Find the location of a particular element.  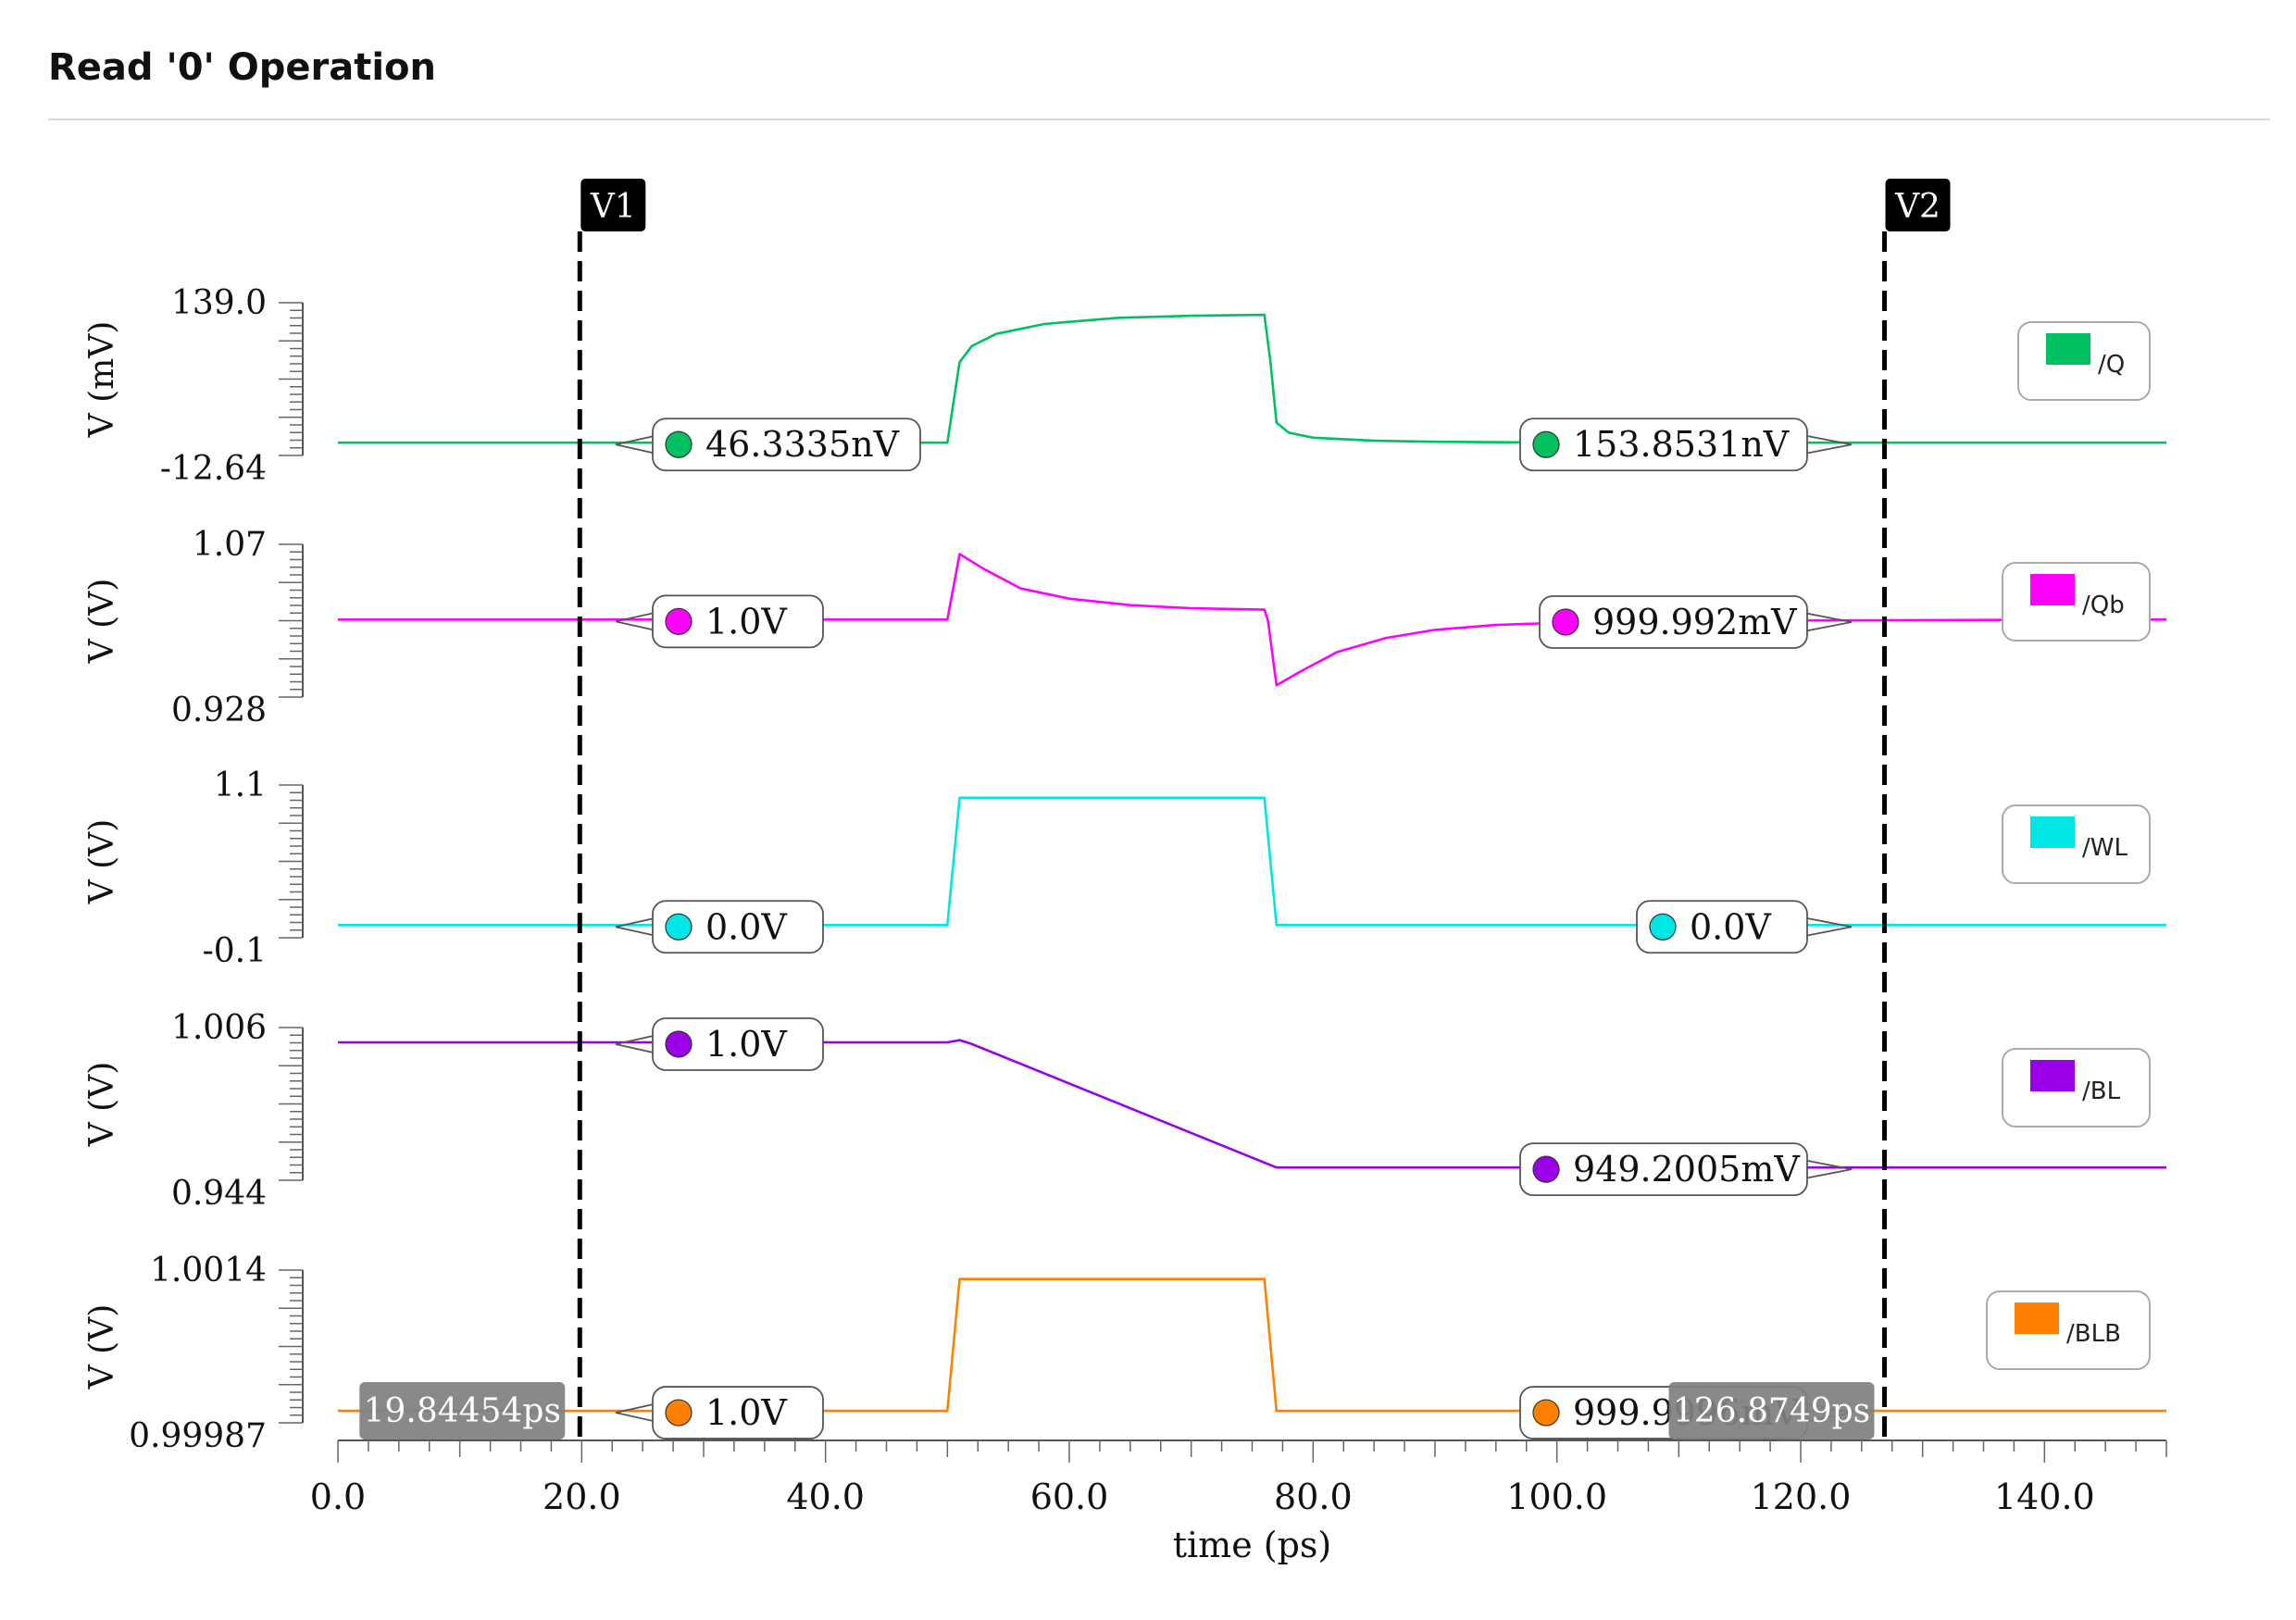

panel-bl: 1.006 0.944 V (V) /BL 1.0V 949.2005mV is located at coordinates (1124, 1111).